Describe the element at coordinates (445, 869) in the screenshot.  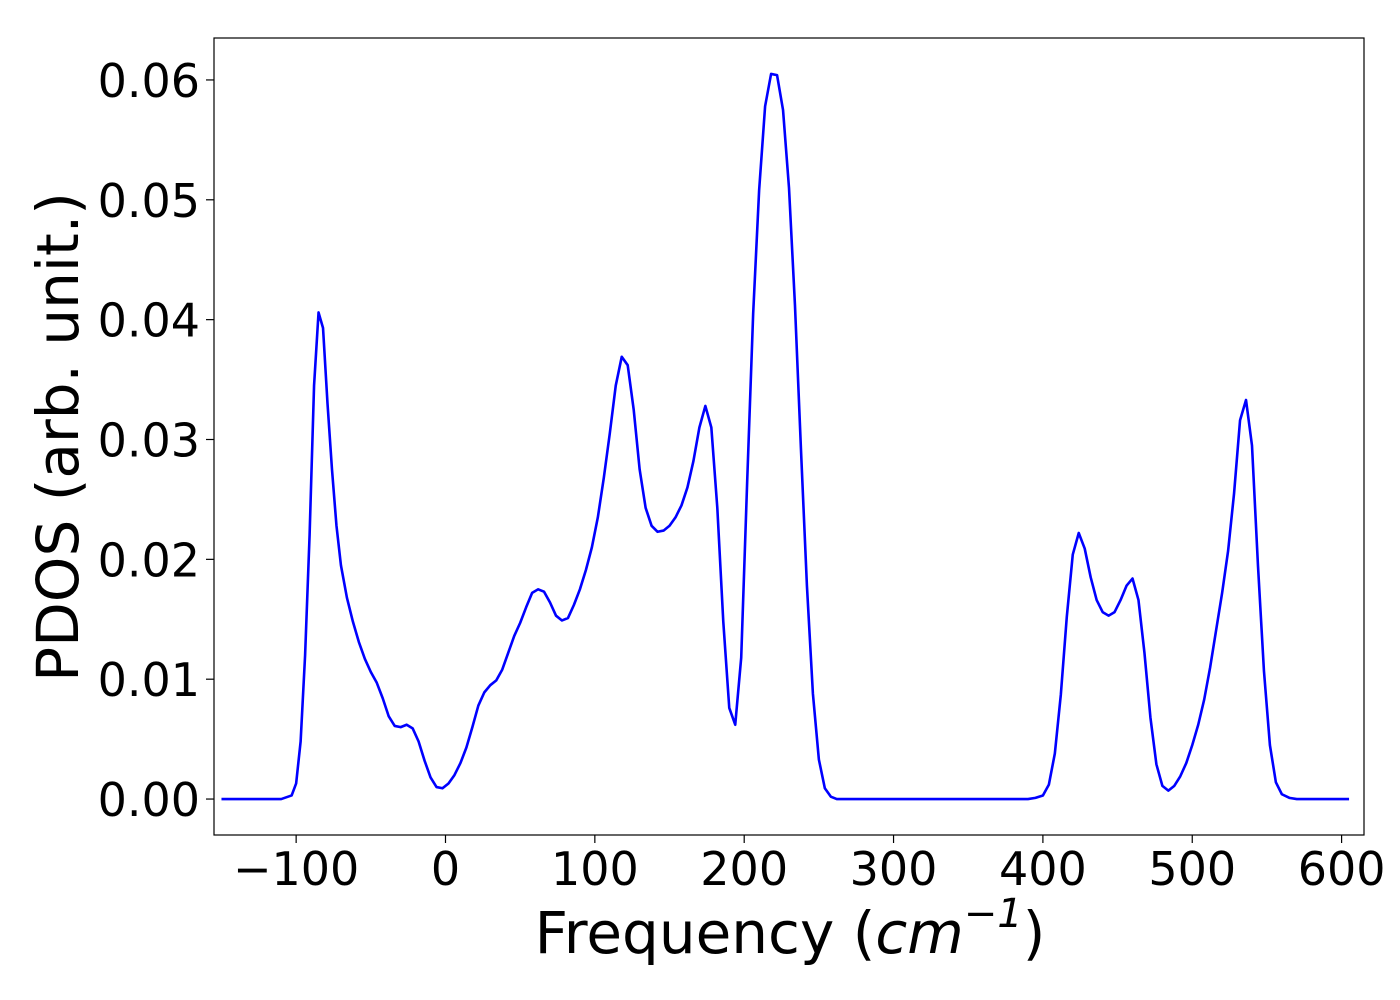
I see `x-tick-label: 0` at that location.